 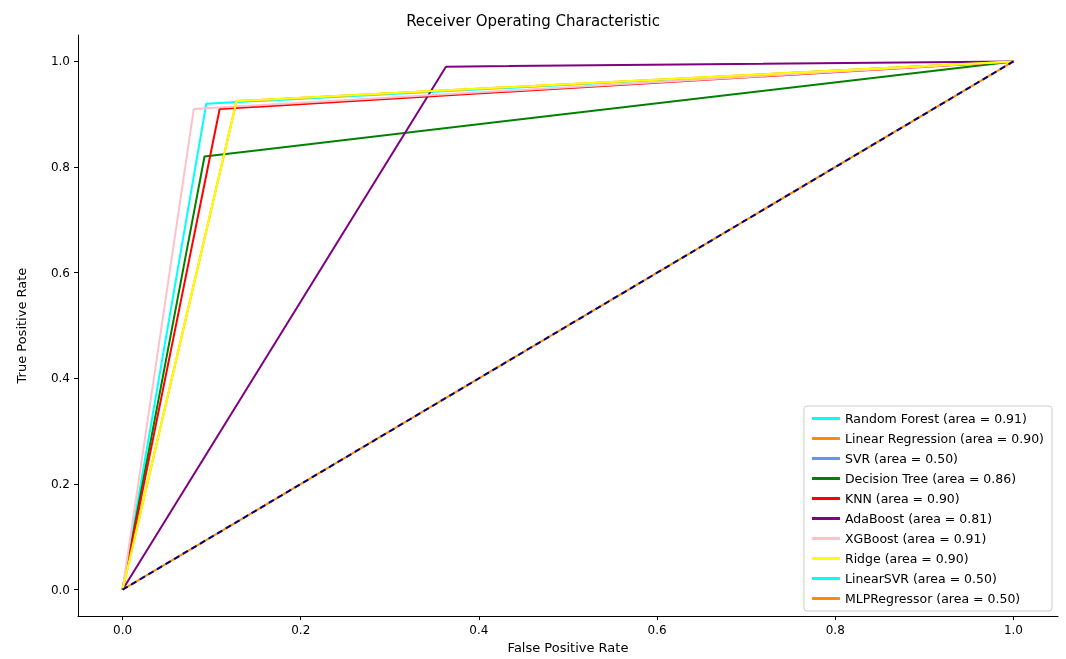 I want to click on y-axis-title: True Positive Rate, so click(x=21, y=326).